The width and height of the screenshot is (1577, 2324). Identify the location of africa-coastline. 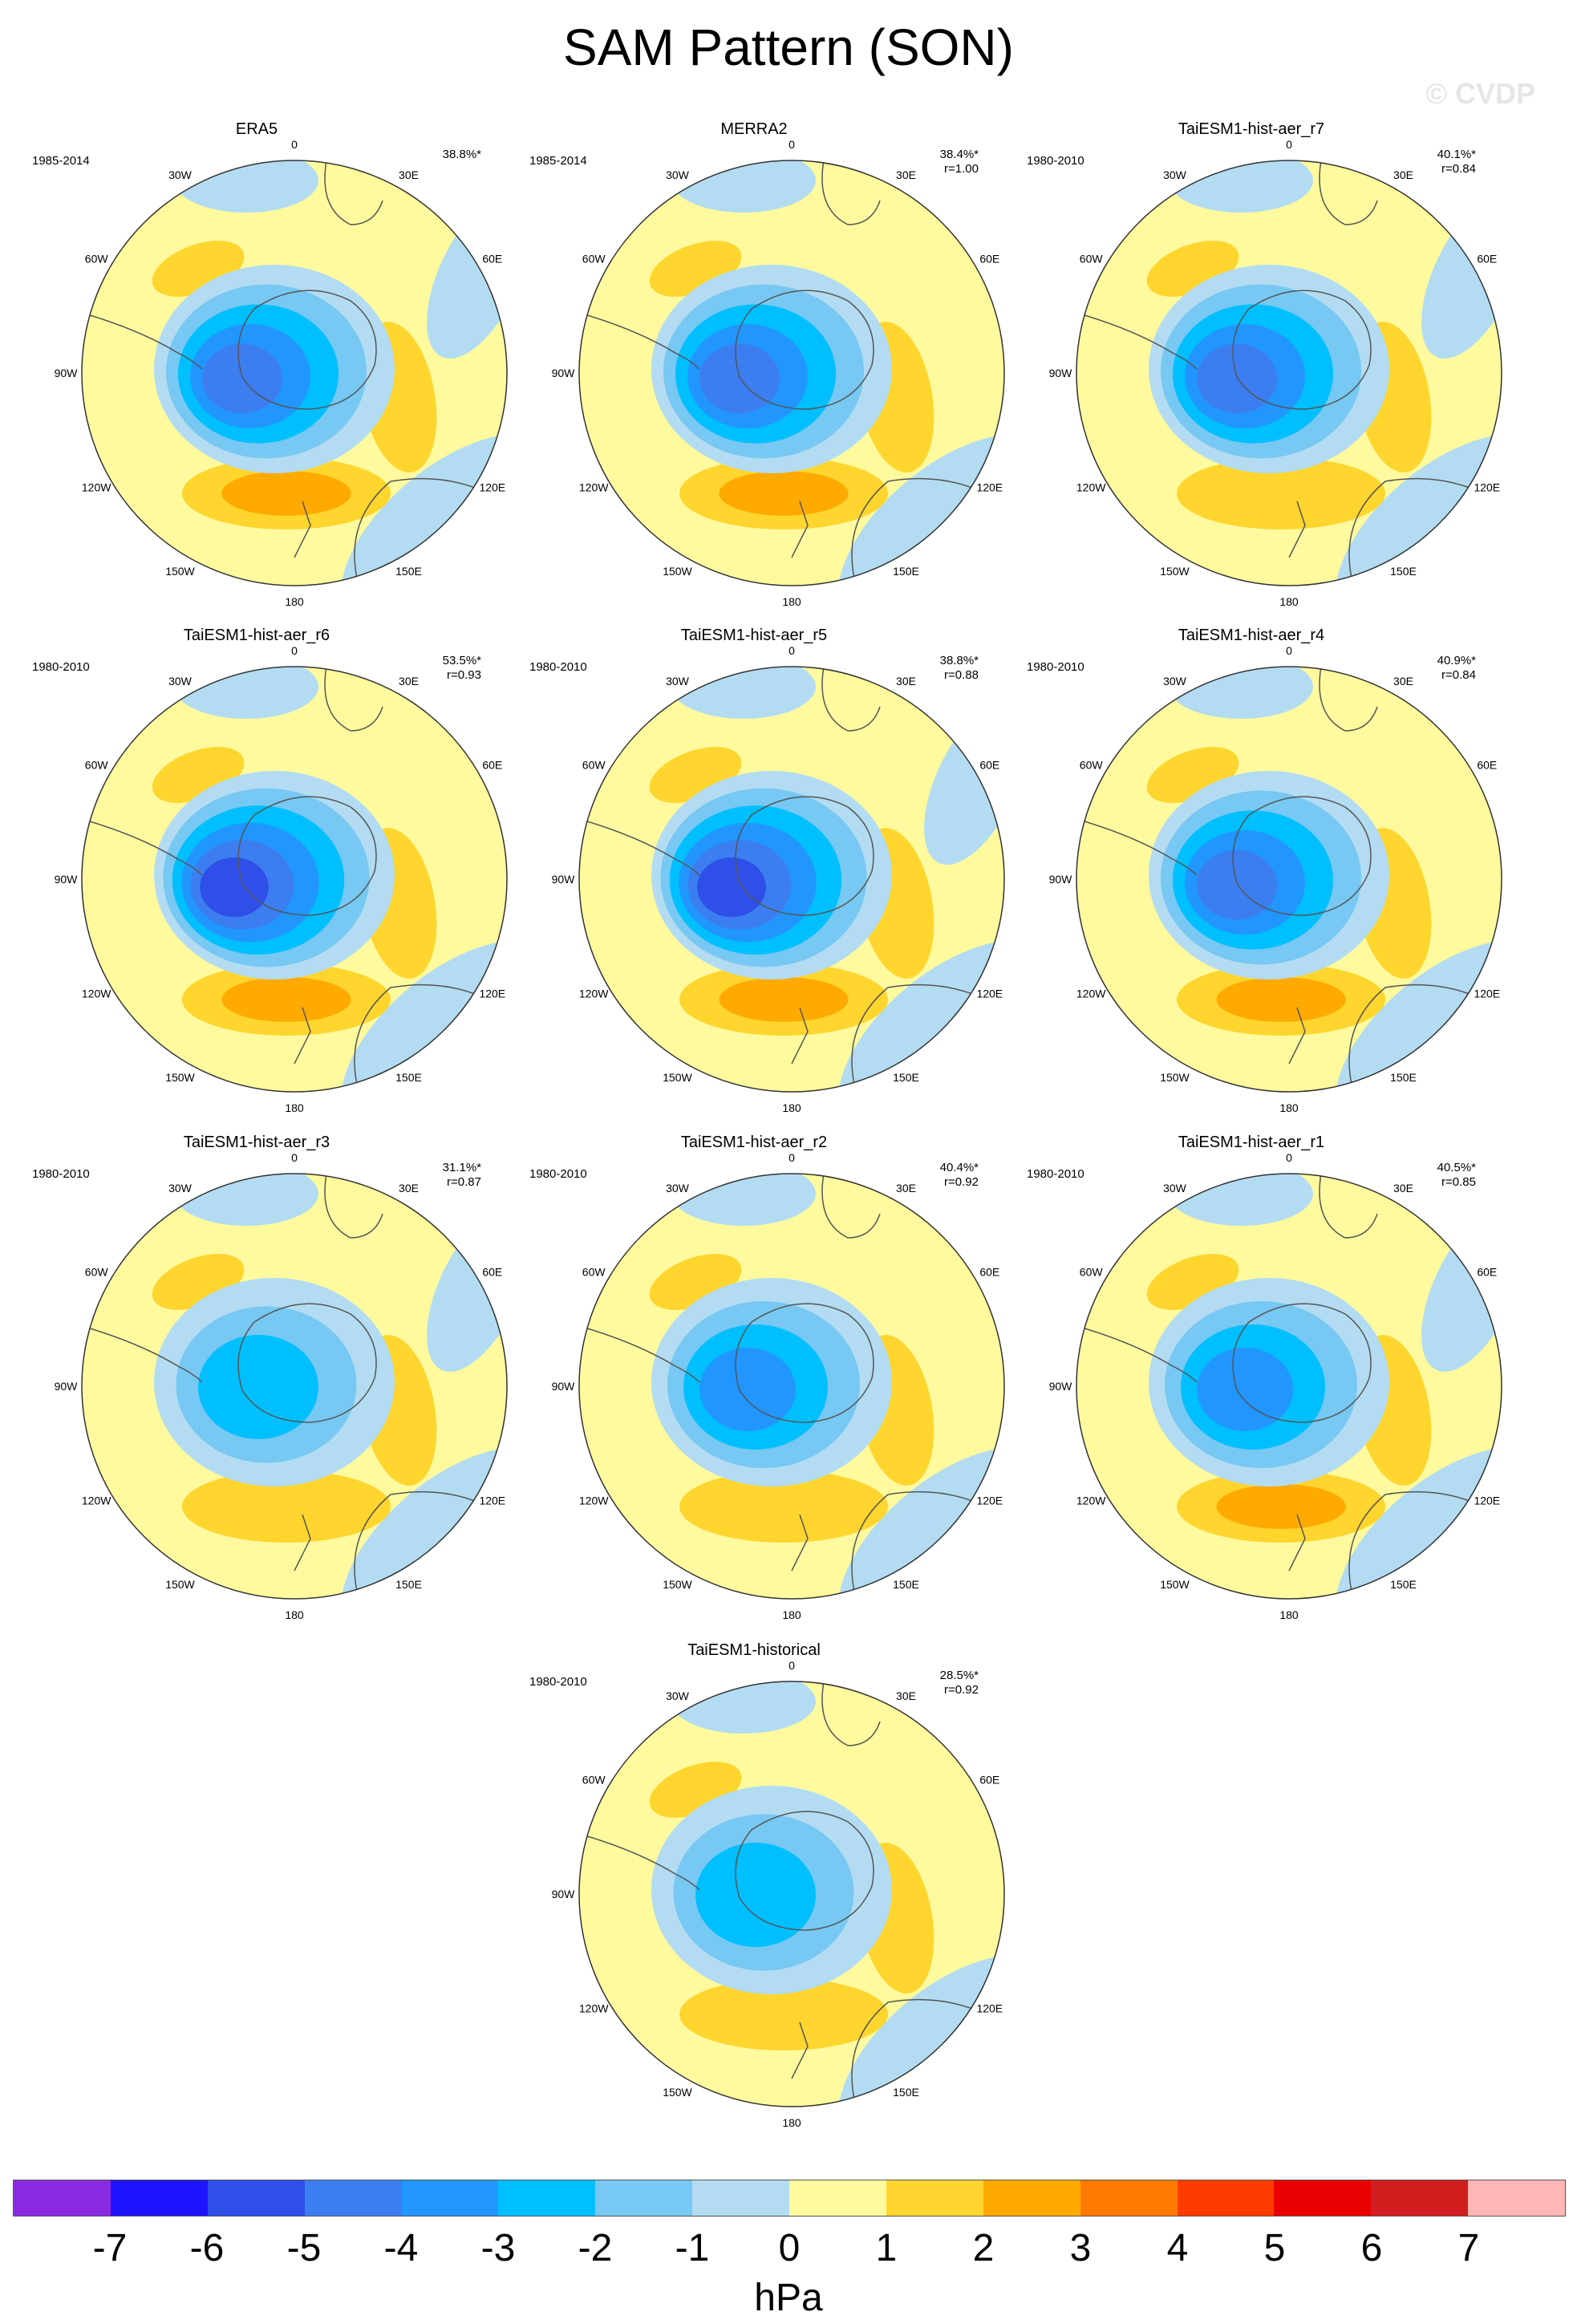
(851, 1713).